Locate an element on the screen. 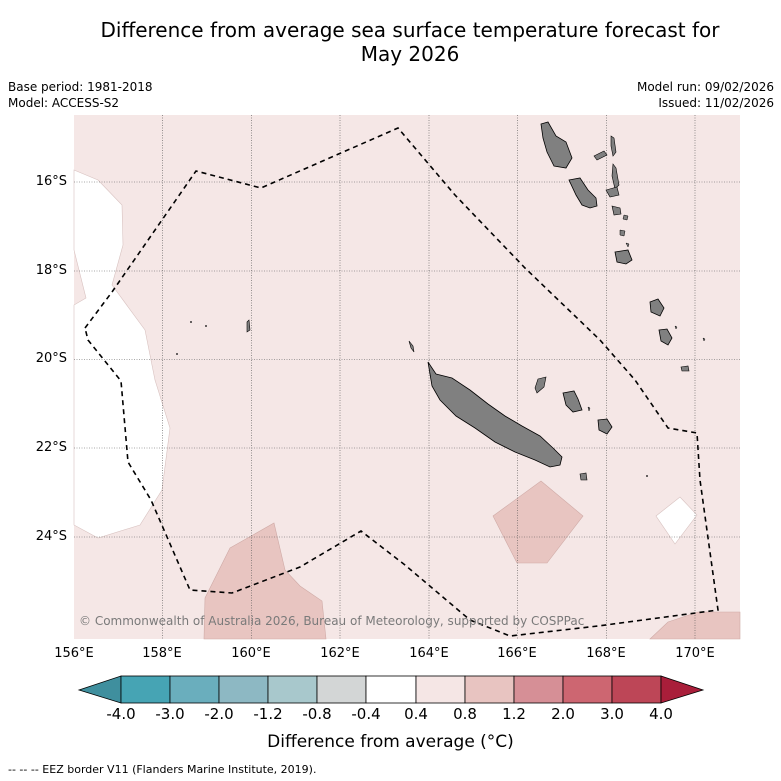 The image size is (781, 781). colorbar-tick: -3.0 is located at coordinates (170, 714).